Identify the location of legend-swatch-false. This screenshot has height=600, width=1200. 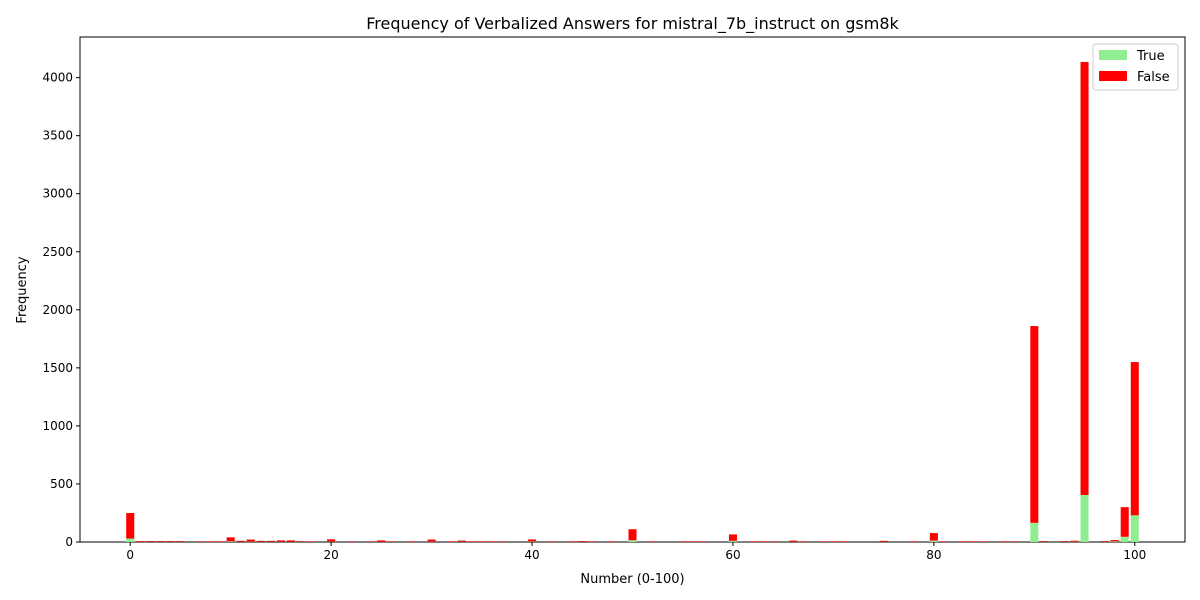
(1113, 76).